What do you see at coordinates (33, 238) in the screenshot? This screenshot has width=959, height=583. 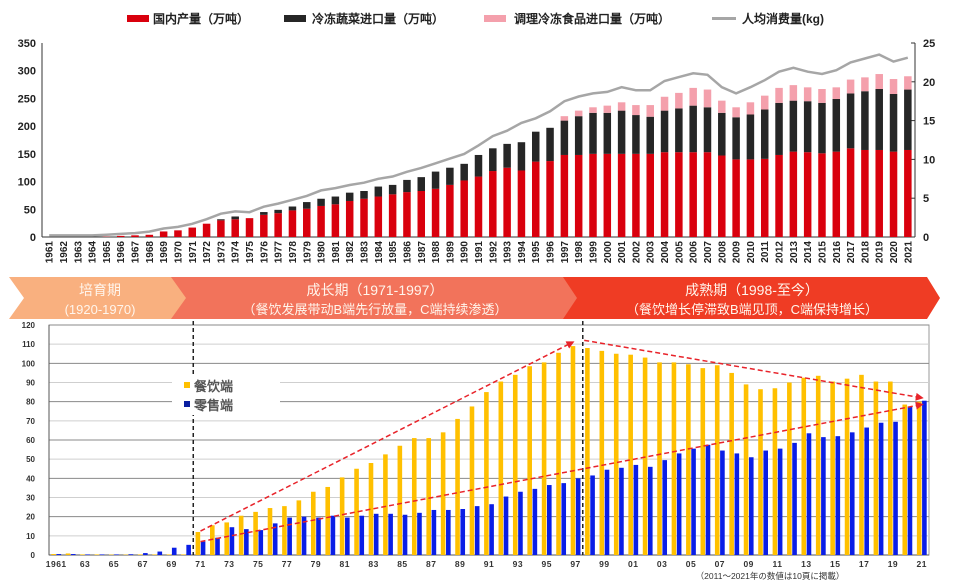 I see `left-tick-label: 0` at bounding box center [33, 238].